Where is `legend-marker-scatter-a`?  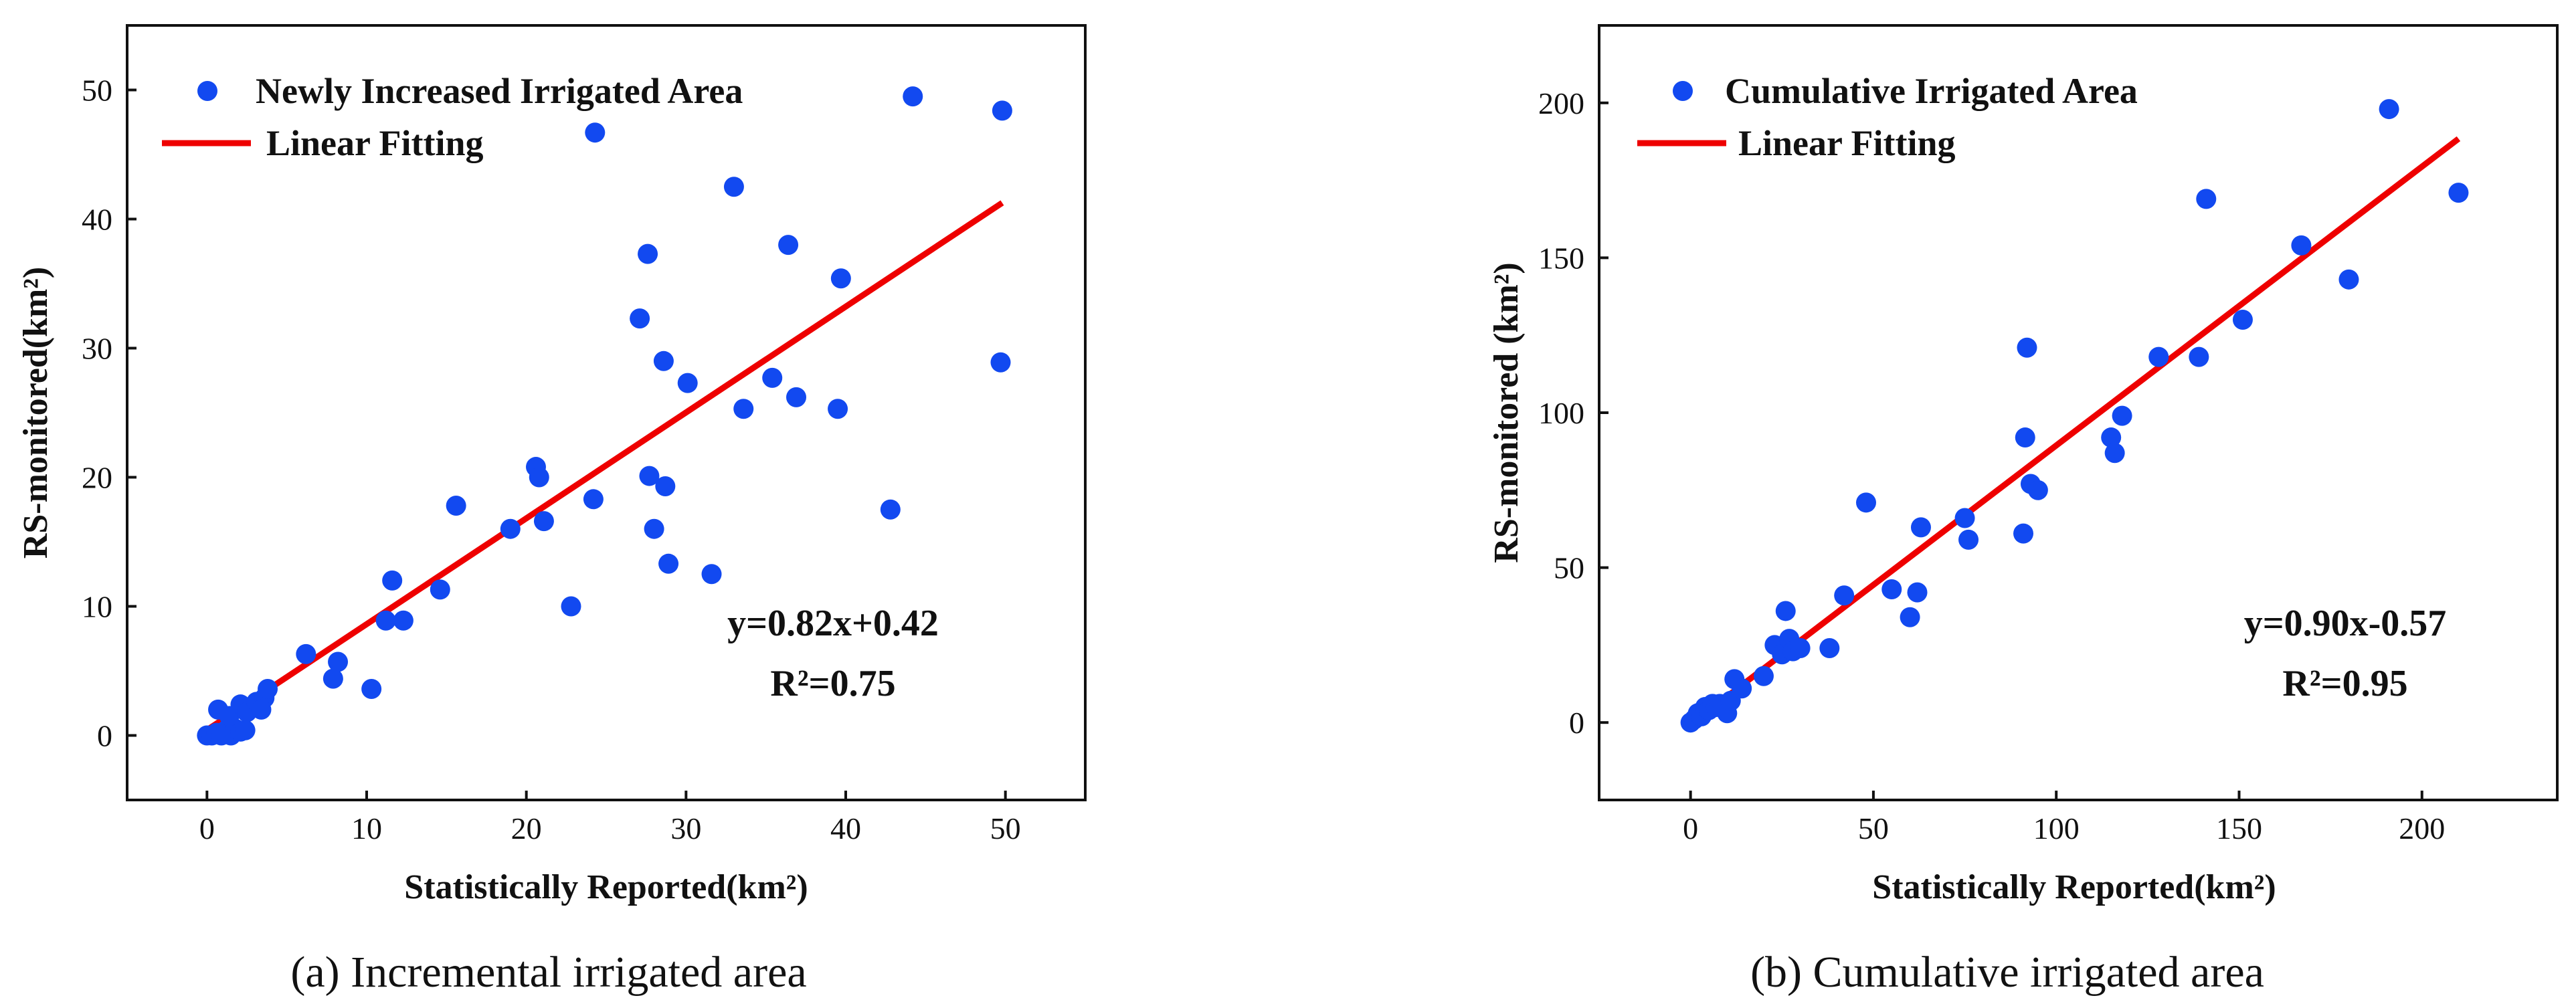
legend-marker-scatter-a is located at coordinates (207, 91).